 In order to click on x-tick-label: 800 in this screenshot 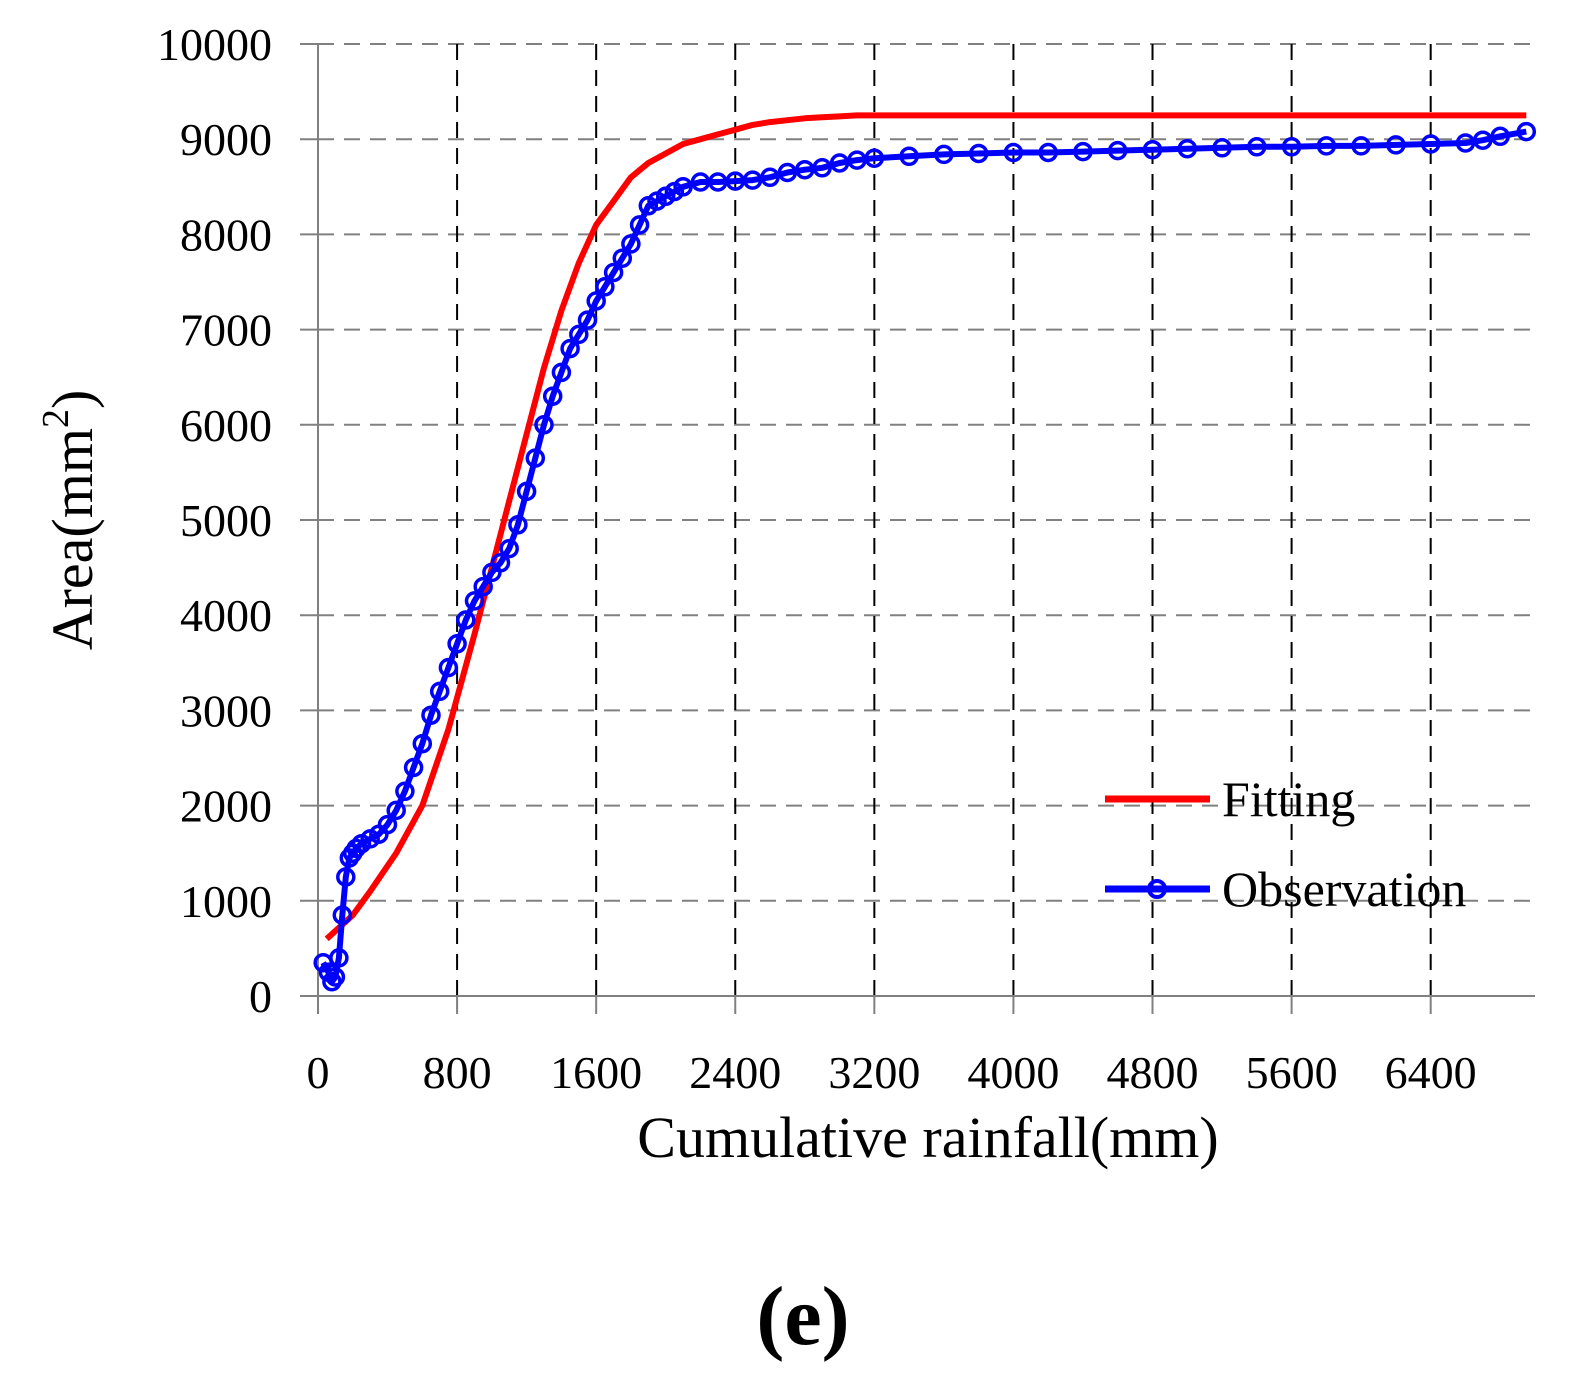, I will do `click(457, 1072)`.